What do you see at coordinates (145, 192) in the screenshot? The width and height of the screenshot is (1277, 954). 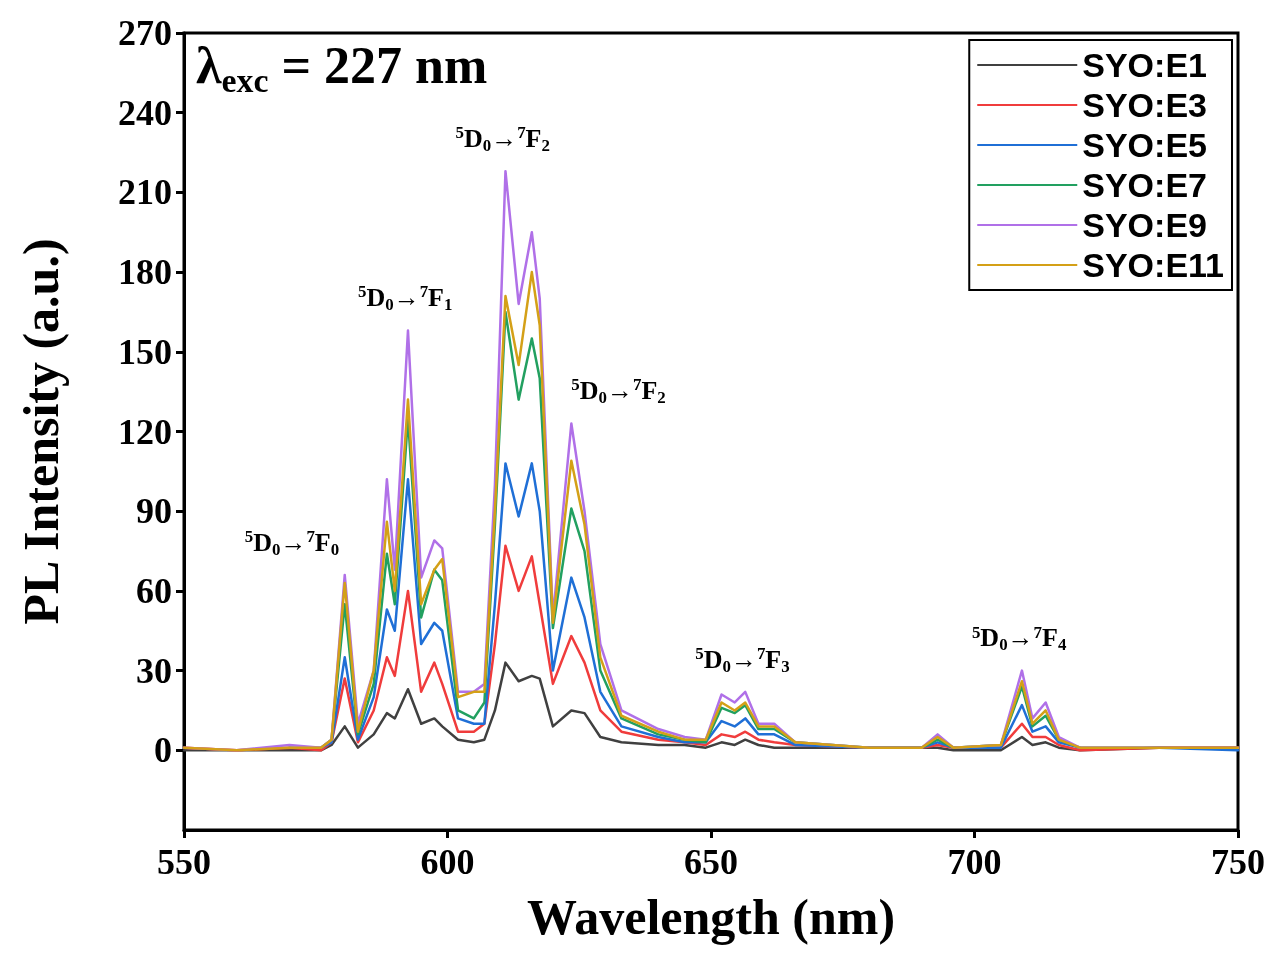 I see `y-tick-label: 210` at bounding box center [145, 192].